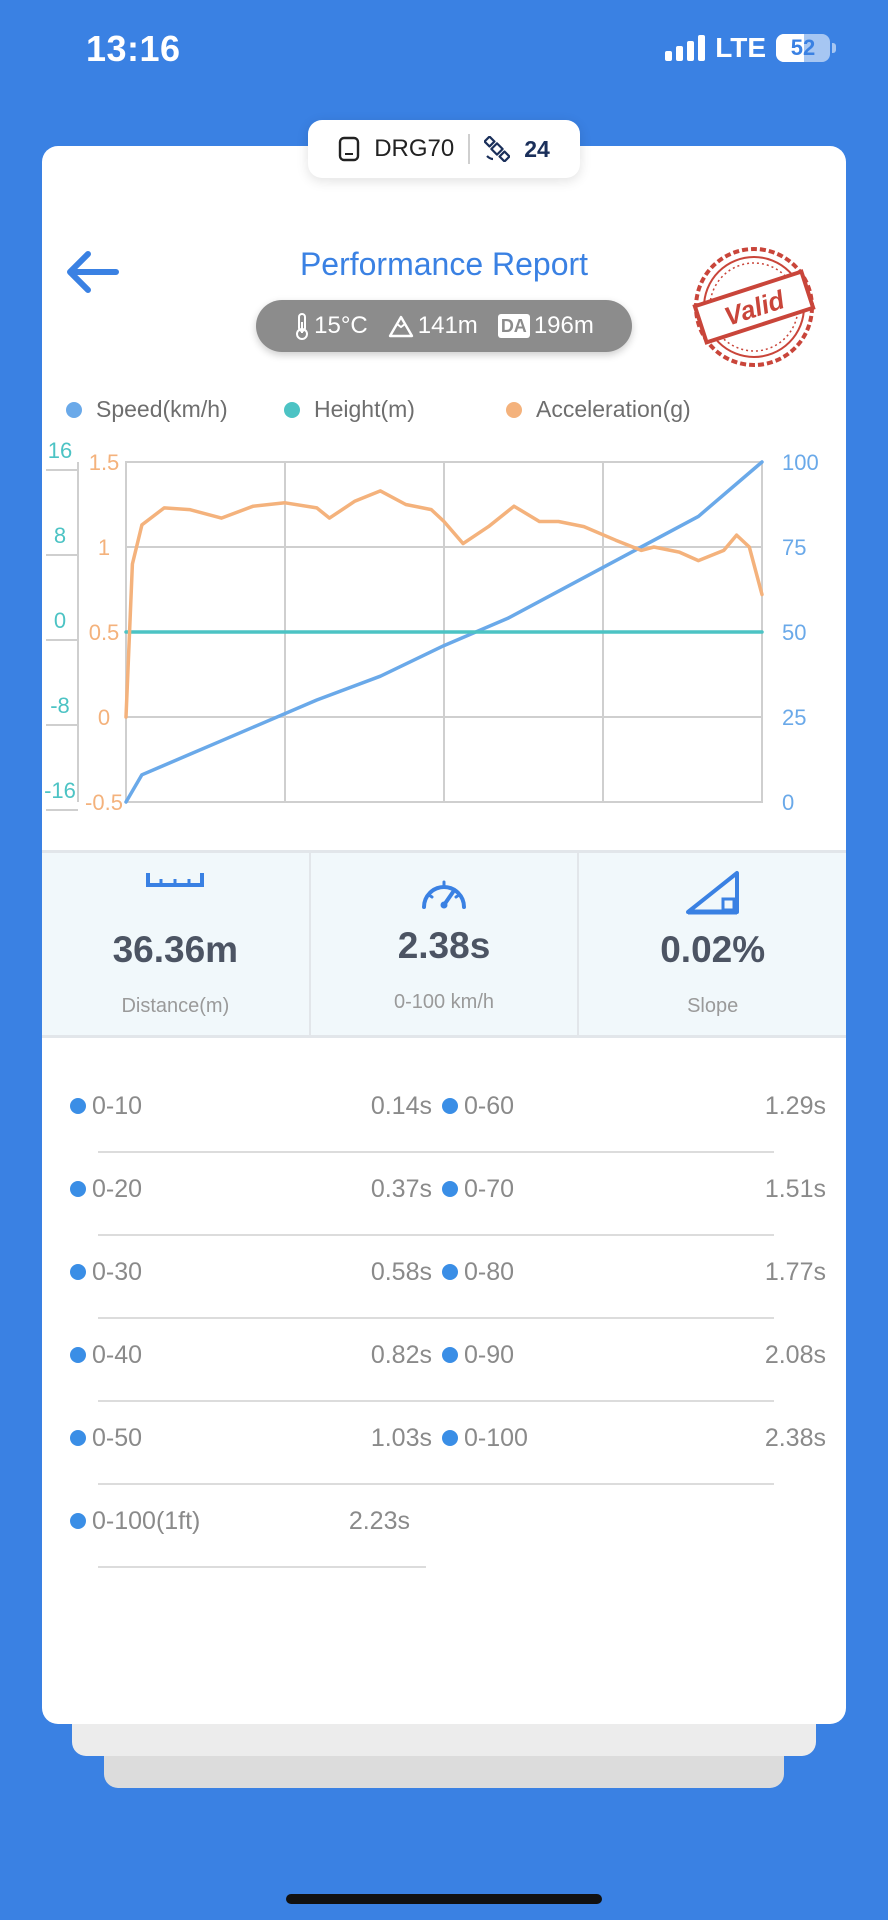 The width and height of the screenshot is (888, 1920). What do you see at coordinates (117, 1106) in the screenshot?
I see `split-name: 0-10` at bounding box center [117, 1106].